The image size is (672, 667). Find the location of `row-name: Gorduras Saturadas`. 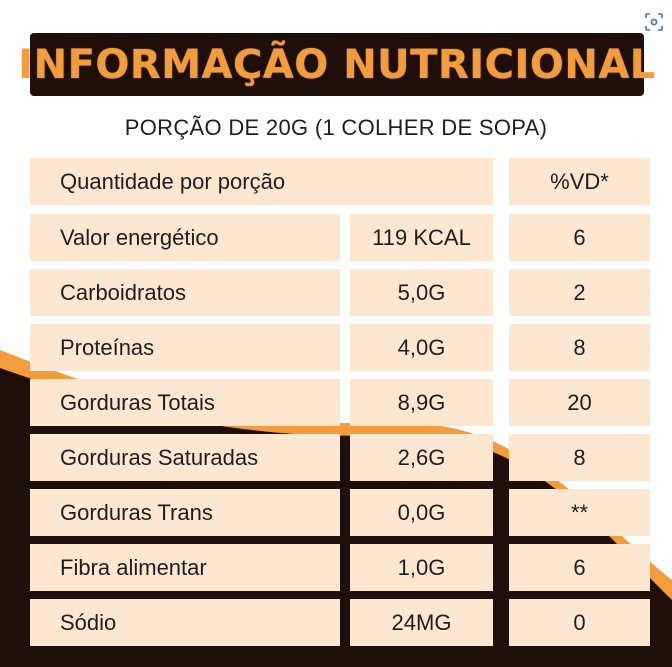

row-name: Gorduras Saturadas is located at coordinates (185, 457).